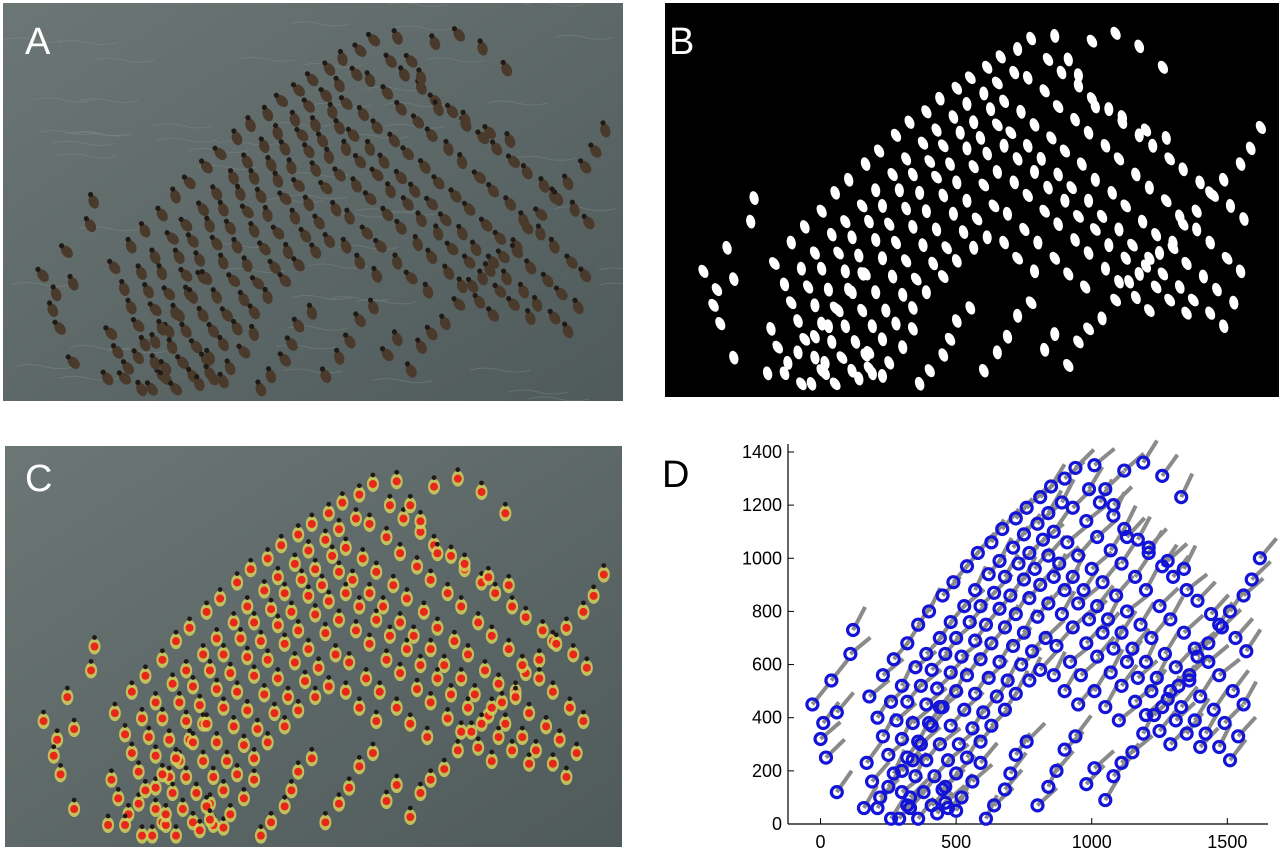 Image resolution: width=1280 pixels, height=853 pixels. I want to click on panel-label-d: D, so click(676, 475).